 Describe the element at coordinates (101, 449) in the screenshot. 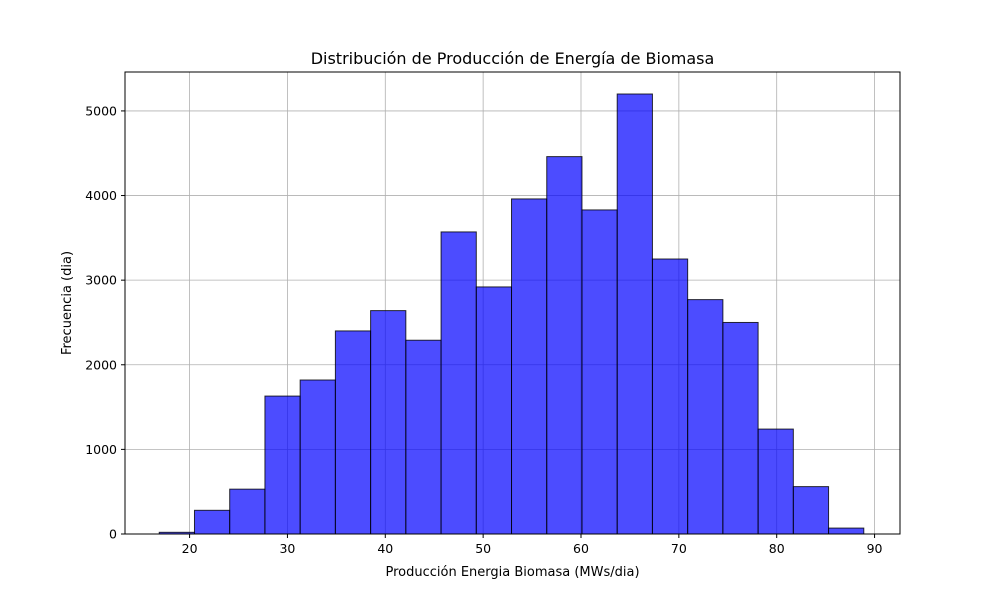

I see `y-tick-label: 1000` at that location.